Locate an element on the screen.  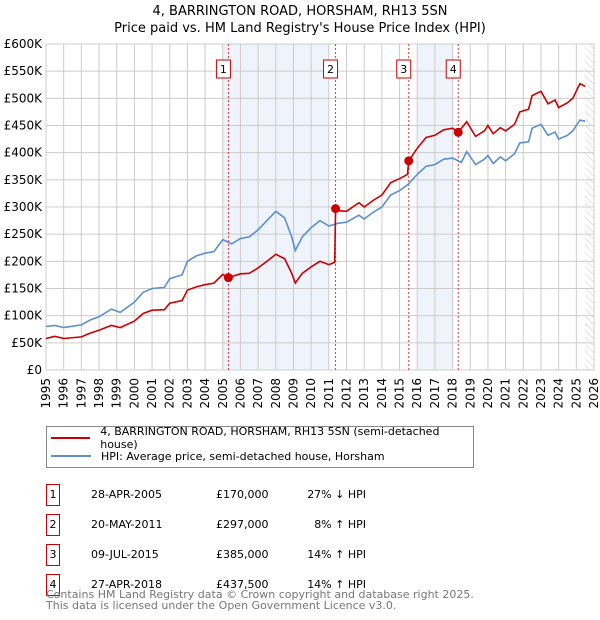
x-tick-label: 2014 is located at coordinates (382, 393).